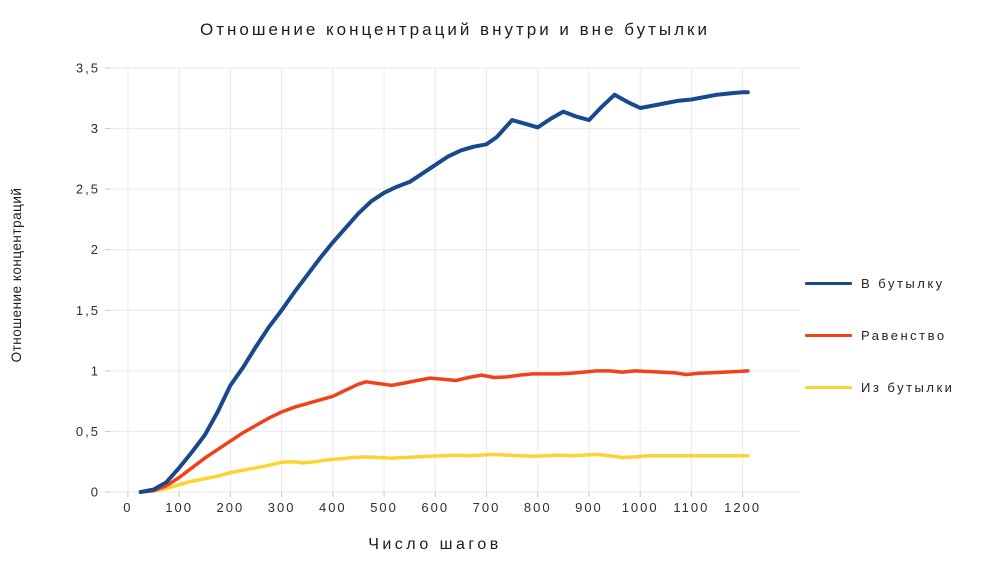 This screenshot has height=577, width=1000. I want to click on x-tick-label: 1200, so click(742, 507).